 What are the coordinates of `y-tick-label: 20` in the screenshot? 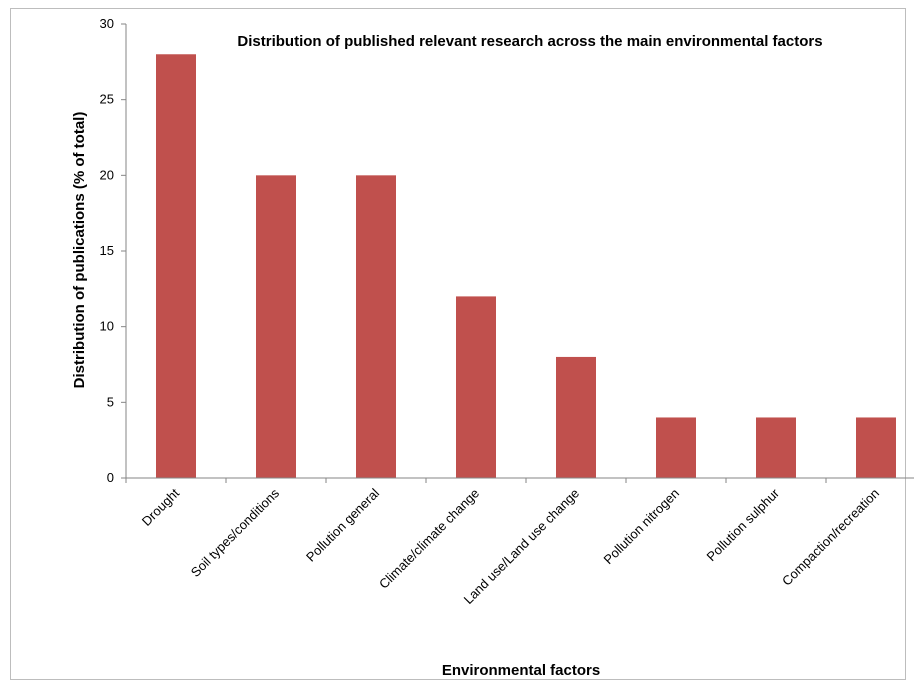 It's located at (107, 174).